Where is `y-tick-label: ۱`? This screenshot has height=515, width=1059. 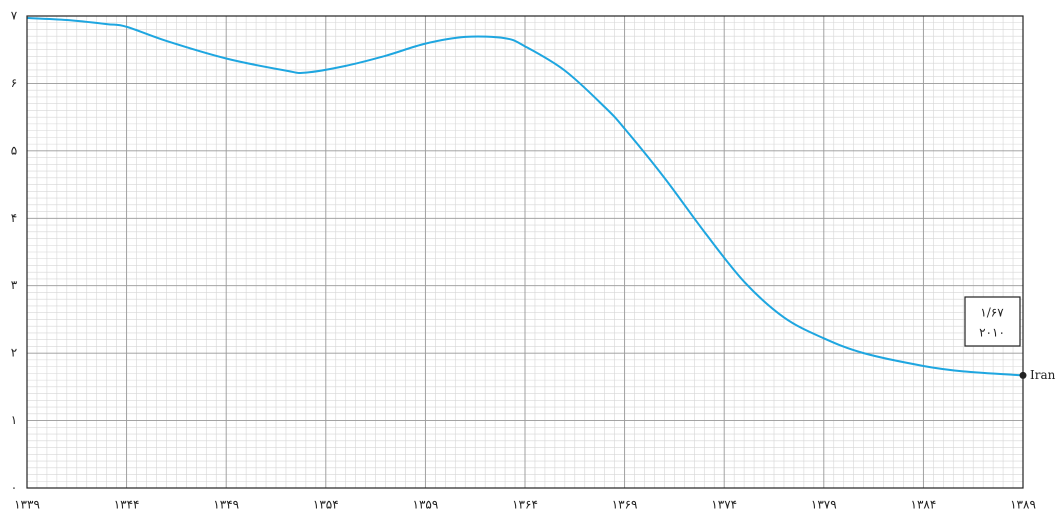 y-tick-label: ۱ is located at coordinates (14, 420).